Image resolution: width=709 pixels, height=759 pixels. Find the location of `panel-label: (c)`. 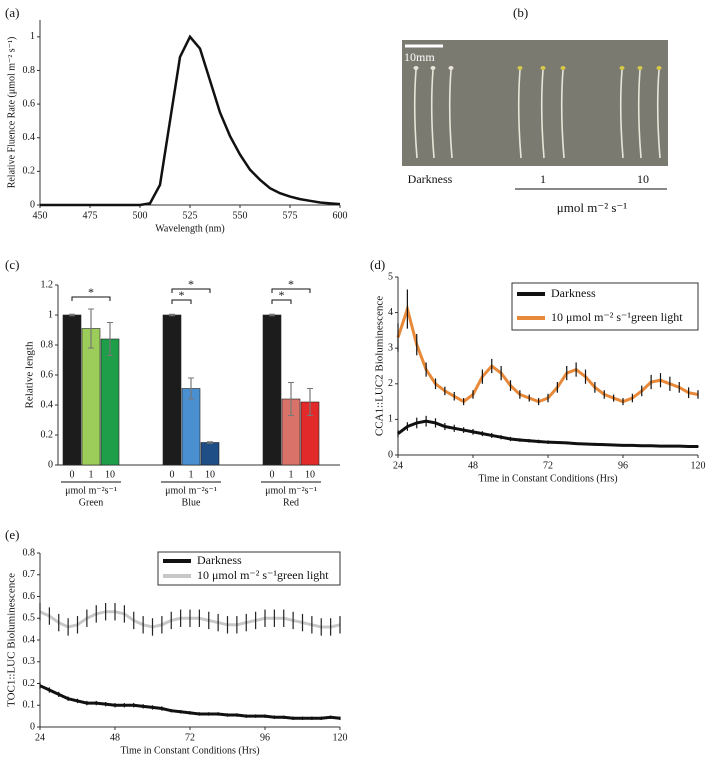

panel-label: (c) is located at coordinates (12, 264).